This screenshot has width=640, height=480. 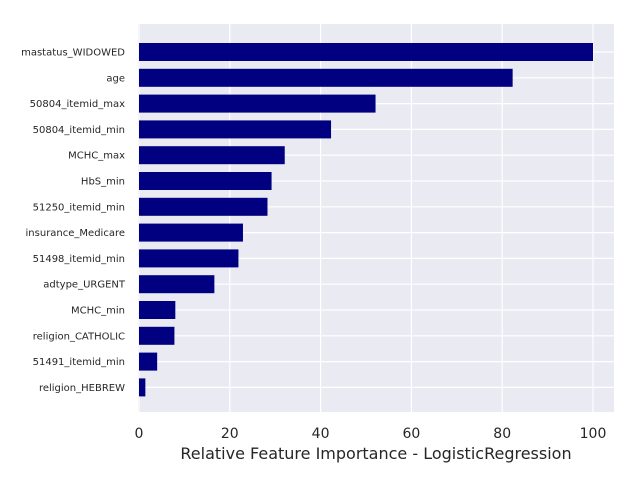 What do you see at coordinates (115, 78) in the screenshot?
I see `y-tick-label: age` at bounding box center [115, 78].